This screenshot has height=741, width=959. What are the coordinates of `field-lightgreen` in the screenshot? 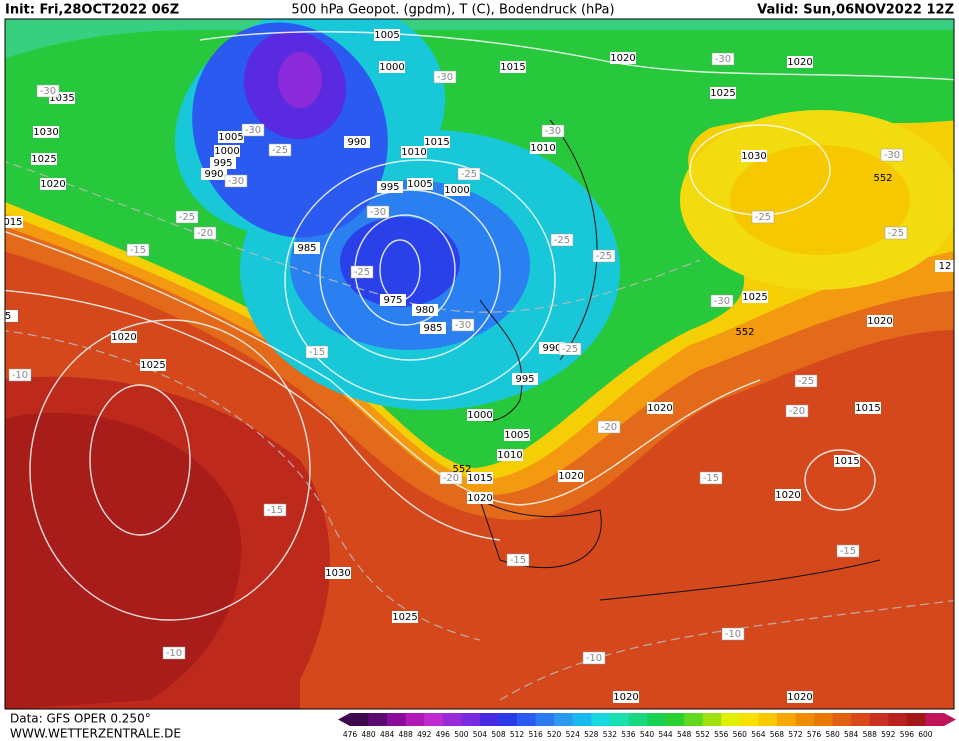 It's located at (479, 39).